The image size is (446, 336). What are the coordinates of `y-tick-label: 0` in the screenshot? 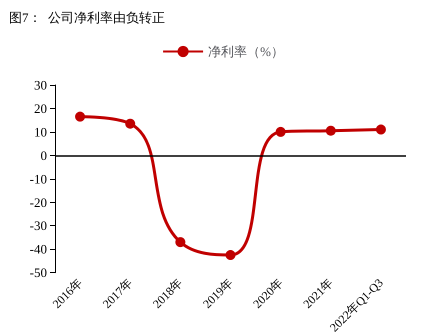 It's located at (43, 155).